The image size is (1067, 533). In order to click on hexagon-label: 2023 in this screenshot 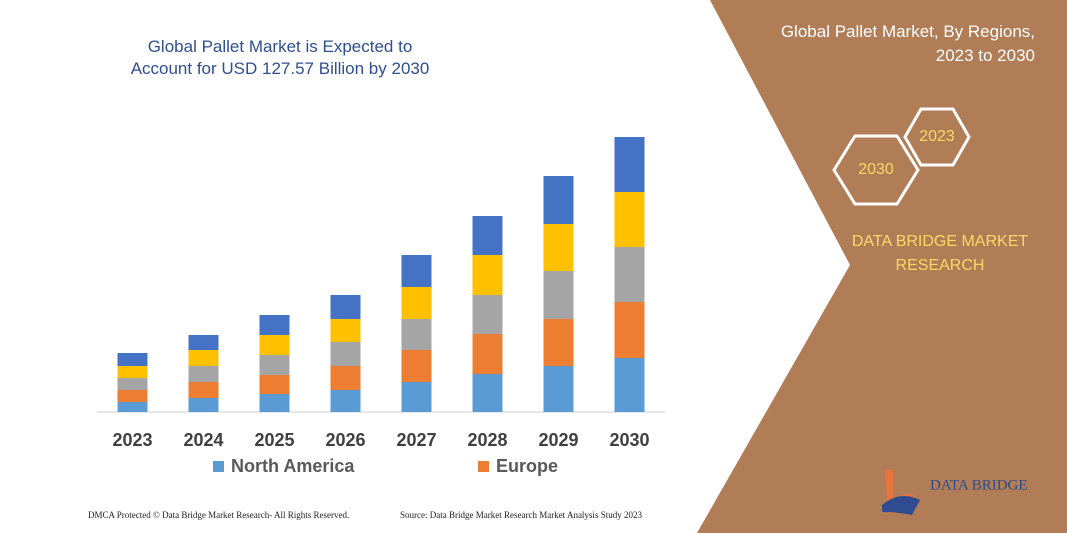, I will do `click(937, 136)`.